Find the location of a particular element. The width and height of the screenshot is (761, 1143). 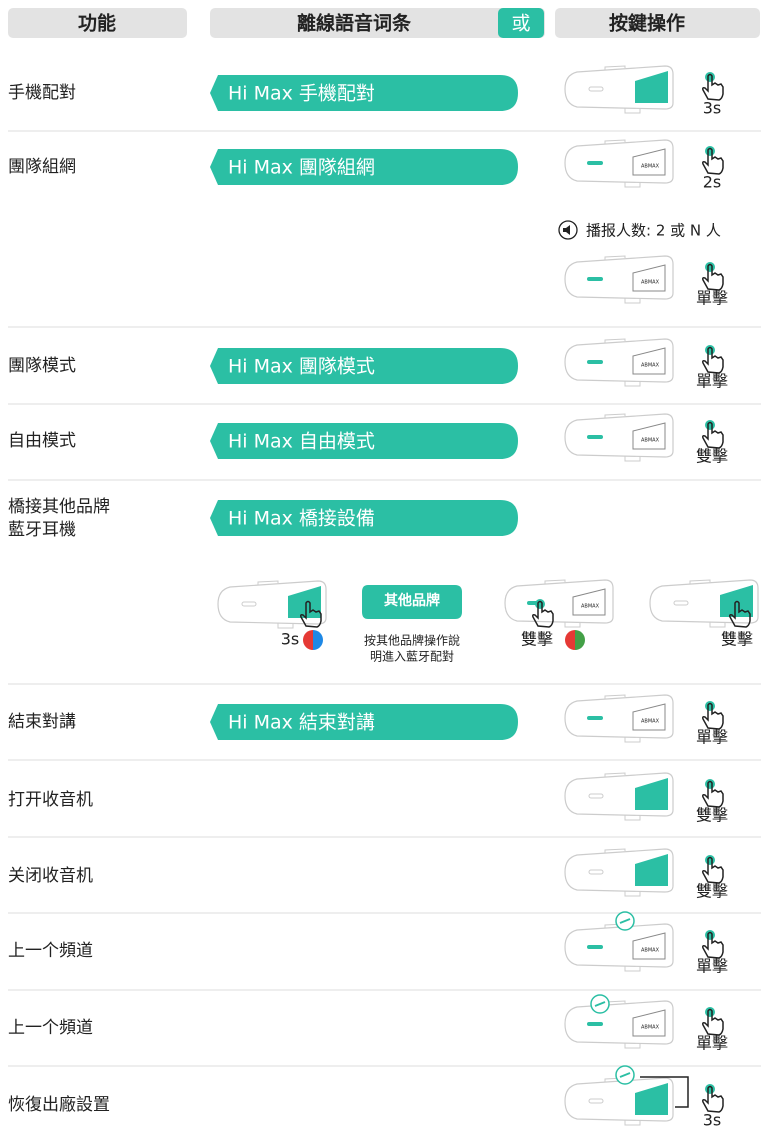

step-note: 按其他品牌操作說 is located at coordinates (412, 640).